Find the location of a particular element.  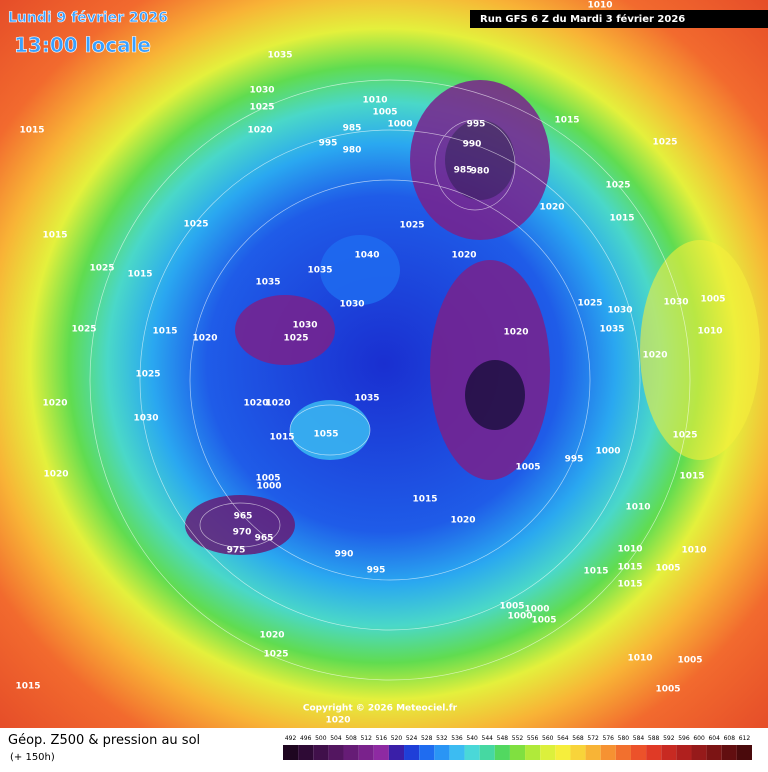

pressure-label: 980 is located at coordinates (480, 172).